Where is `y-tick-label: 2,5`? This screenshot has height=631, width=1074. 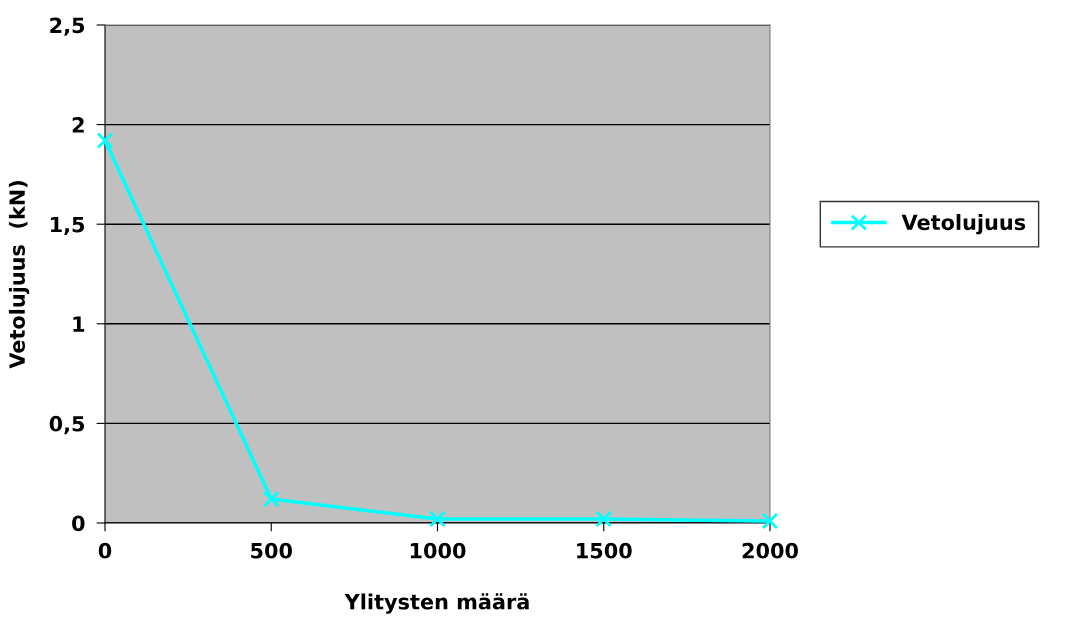 y-tick-label: 2,5 is located at coordinates (67, 26).